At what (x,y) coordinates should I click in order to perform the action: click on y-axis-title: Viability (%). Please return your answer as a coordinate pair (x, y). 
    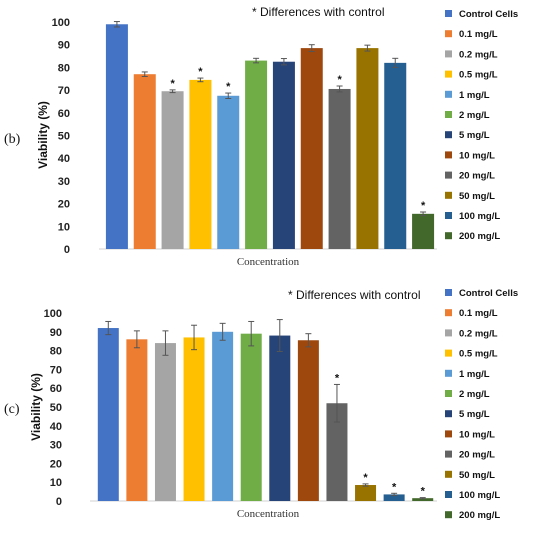
    Looking at the image, I should click on (36, 407).